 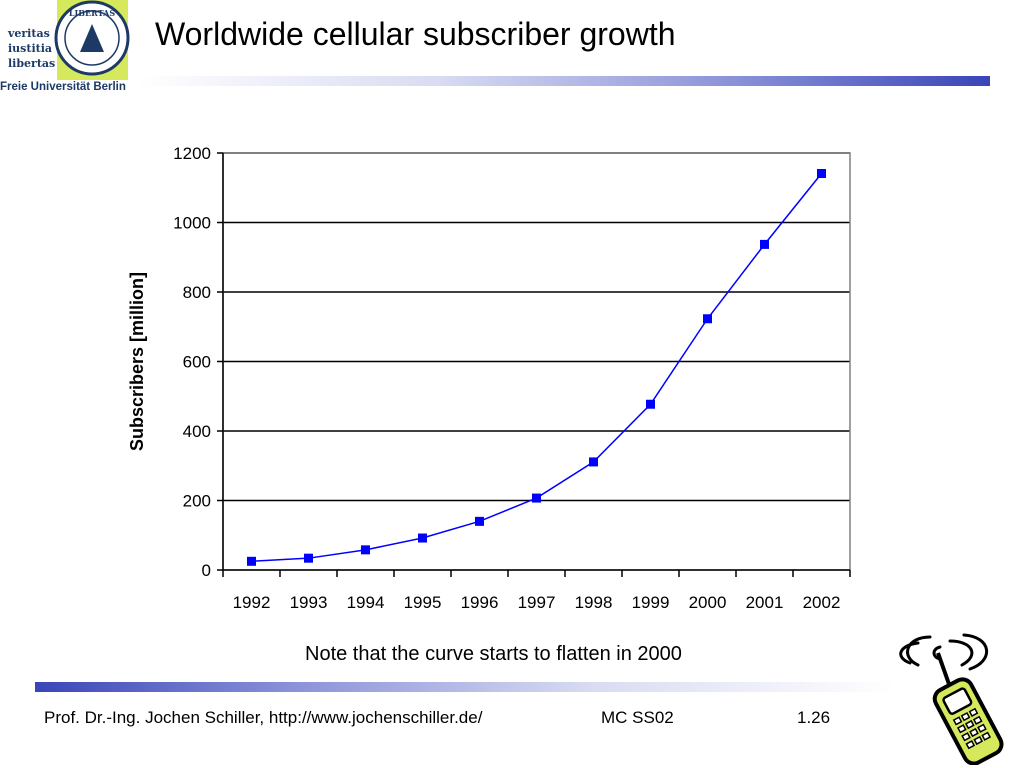 I want to click on footer-gradient-bar, so click(x=465, y=687).